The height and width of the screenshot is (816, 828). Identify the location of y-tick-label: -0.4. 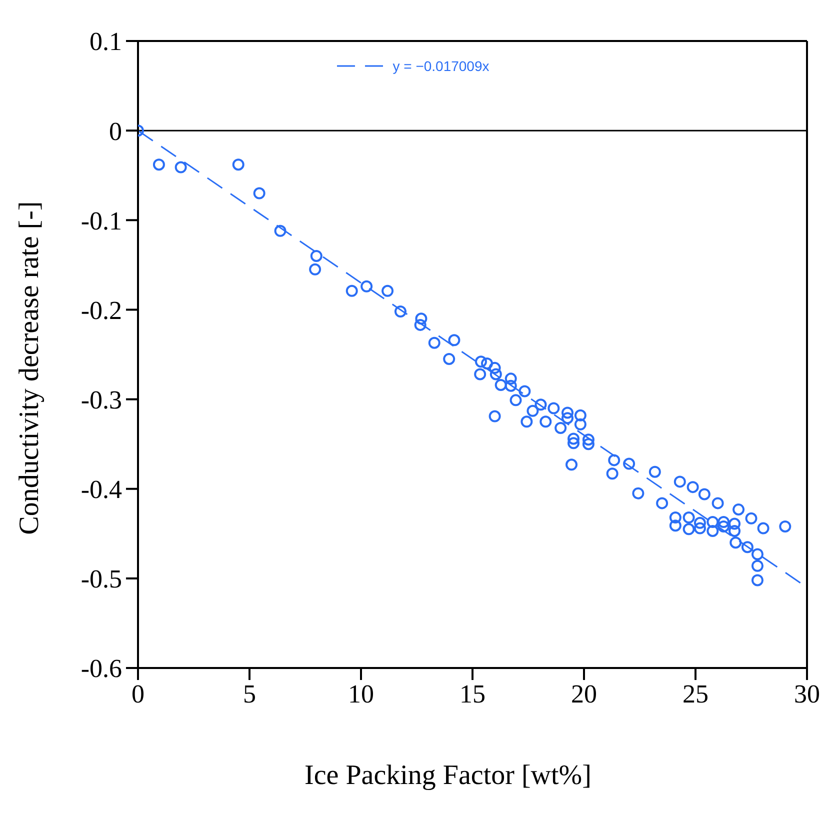
(101, 489).